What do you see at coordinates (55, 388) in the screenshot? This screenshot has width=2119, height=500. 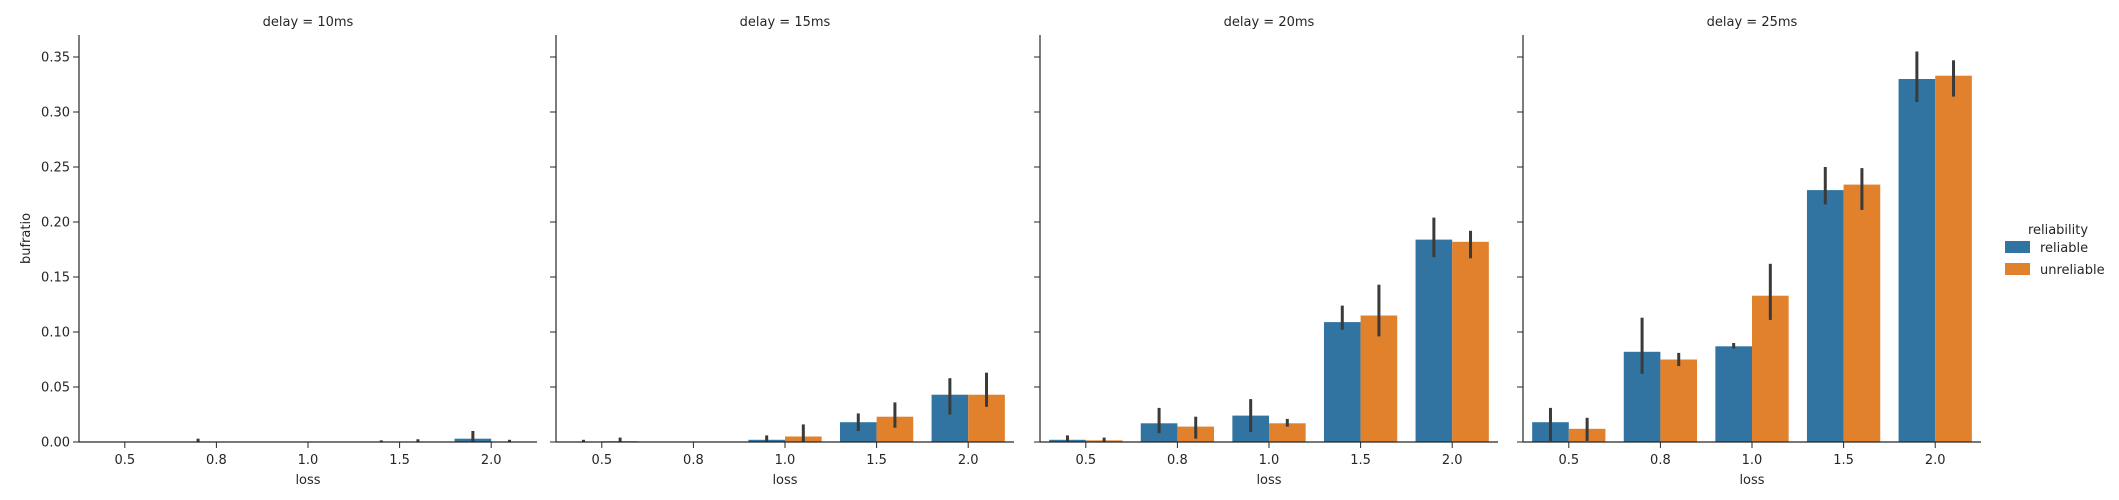 I see `y-tick-label: 0.05` at bounding box center [55, 388].